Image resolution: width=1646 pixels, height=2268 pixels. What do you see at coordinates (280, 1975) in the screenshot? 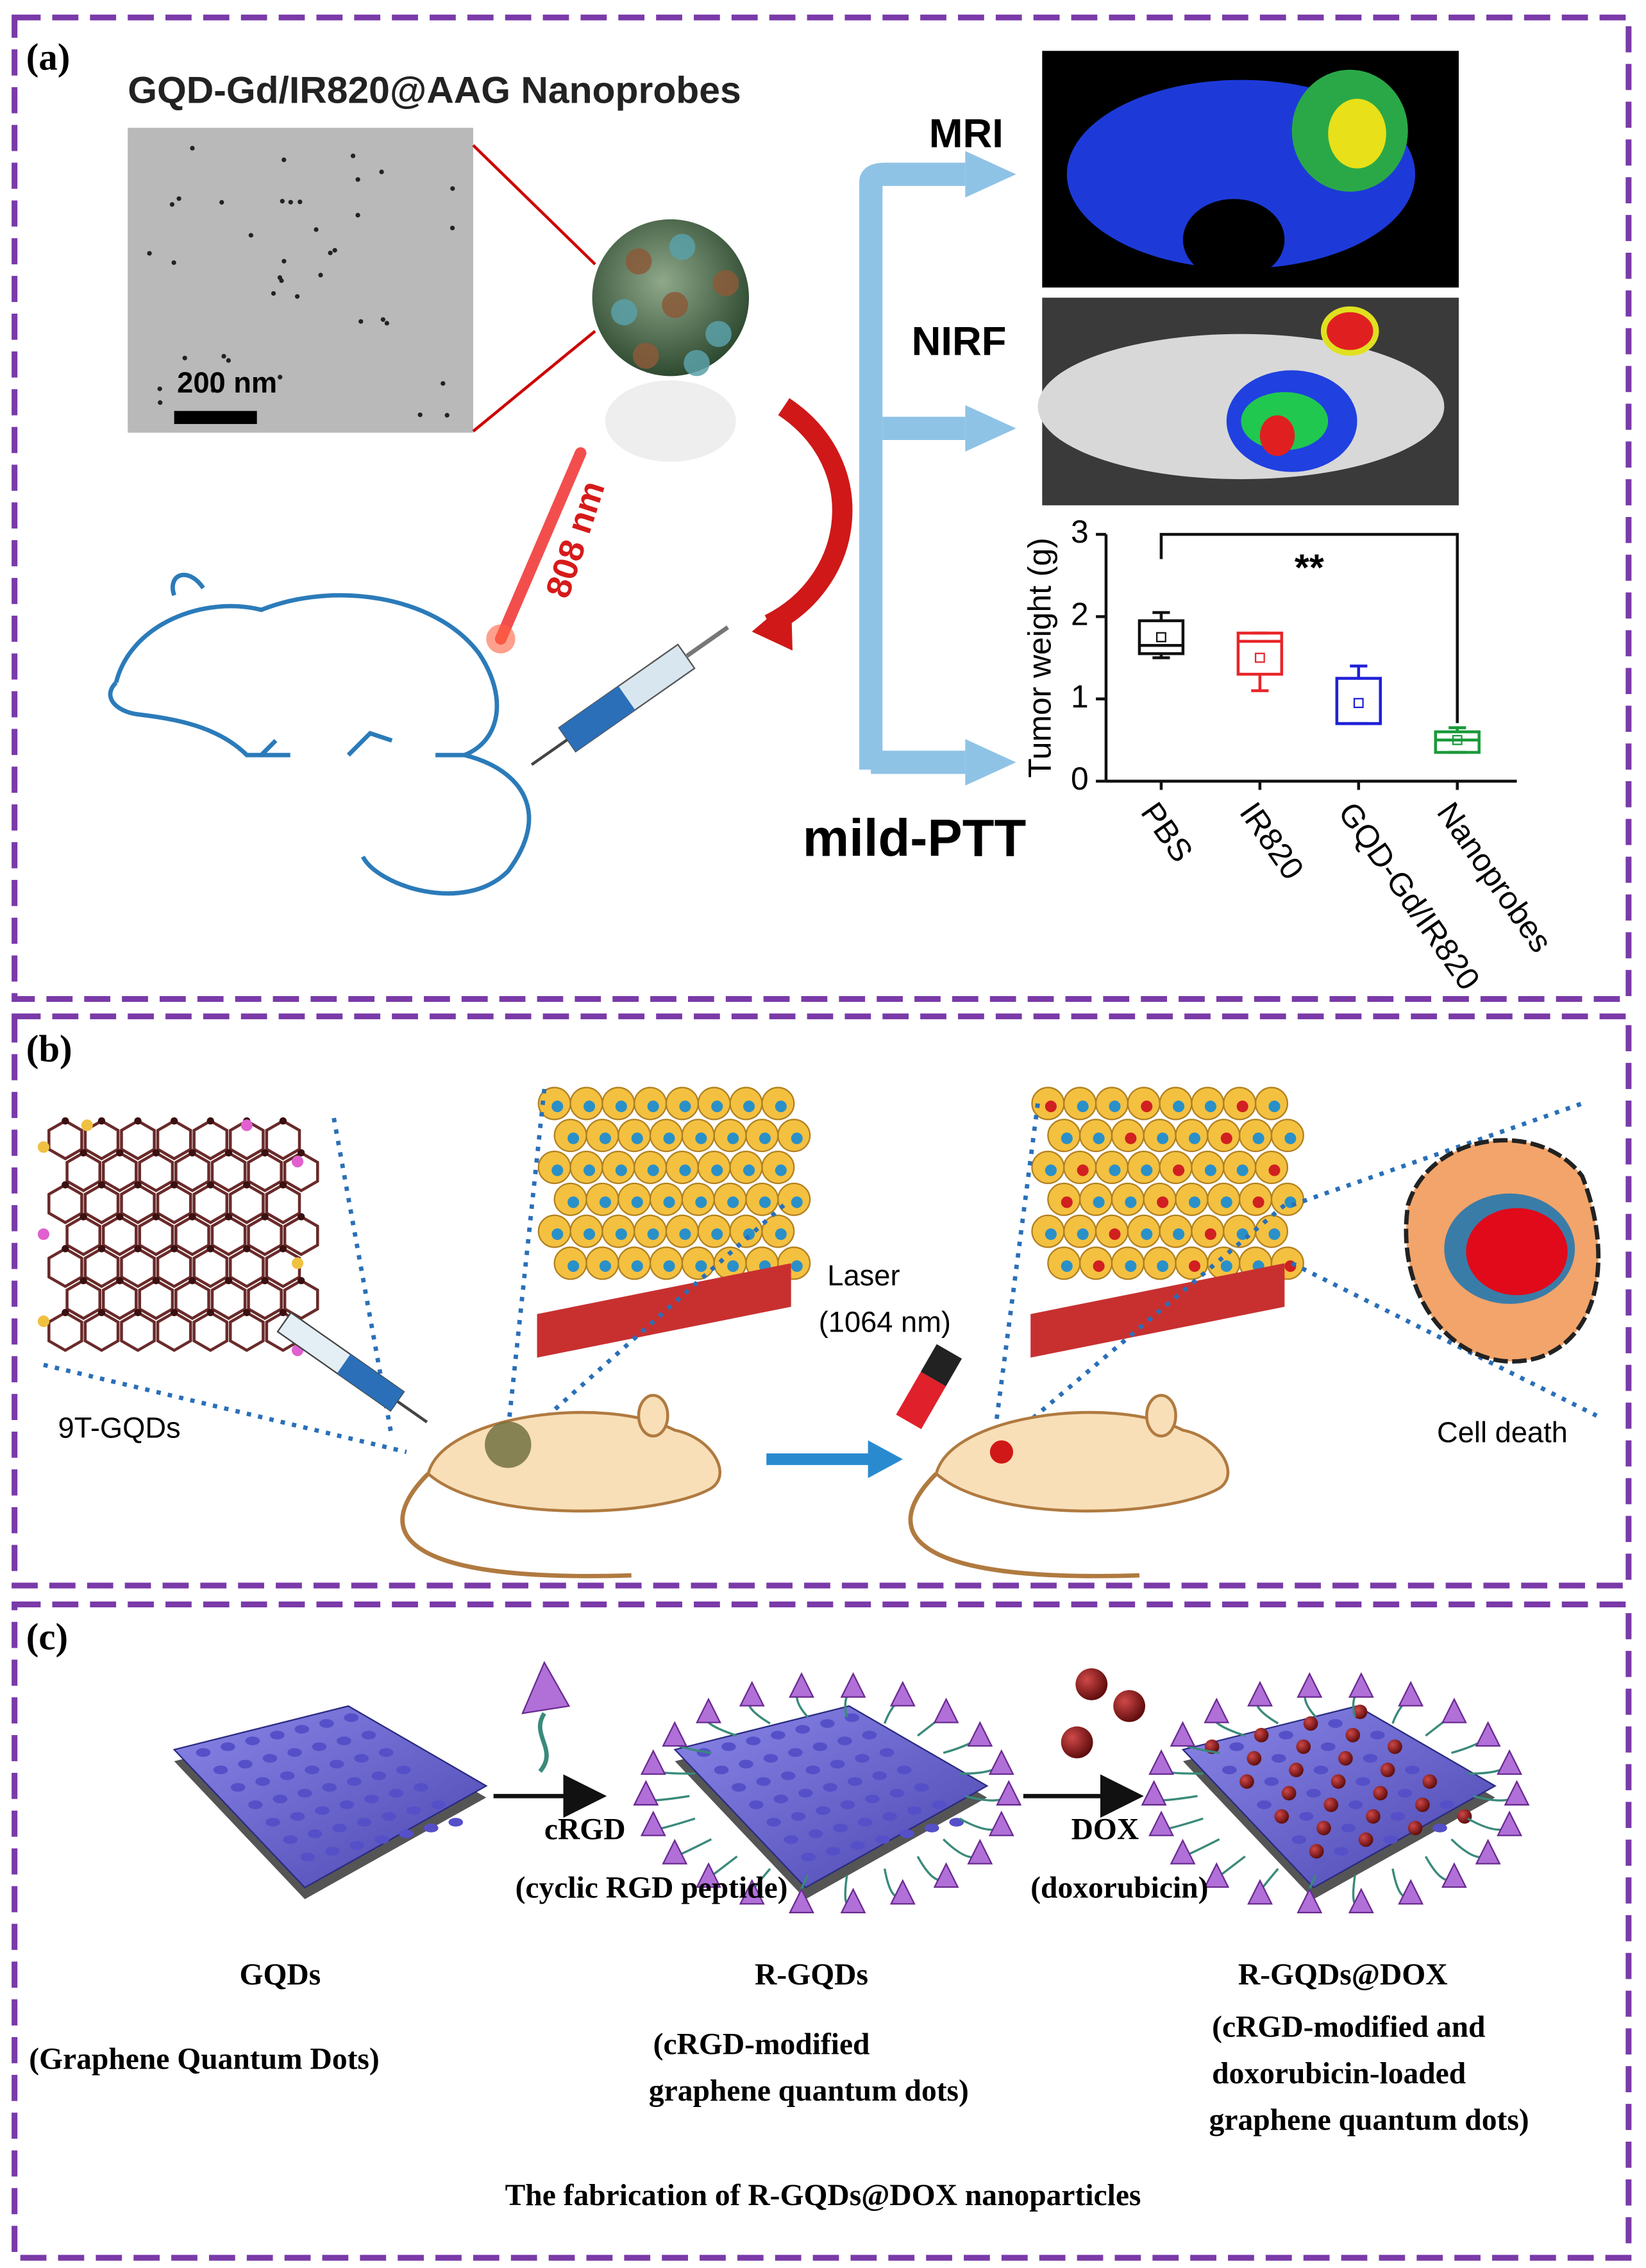
I see `product-label: GQDs` at bounding box center [280, 1975].